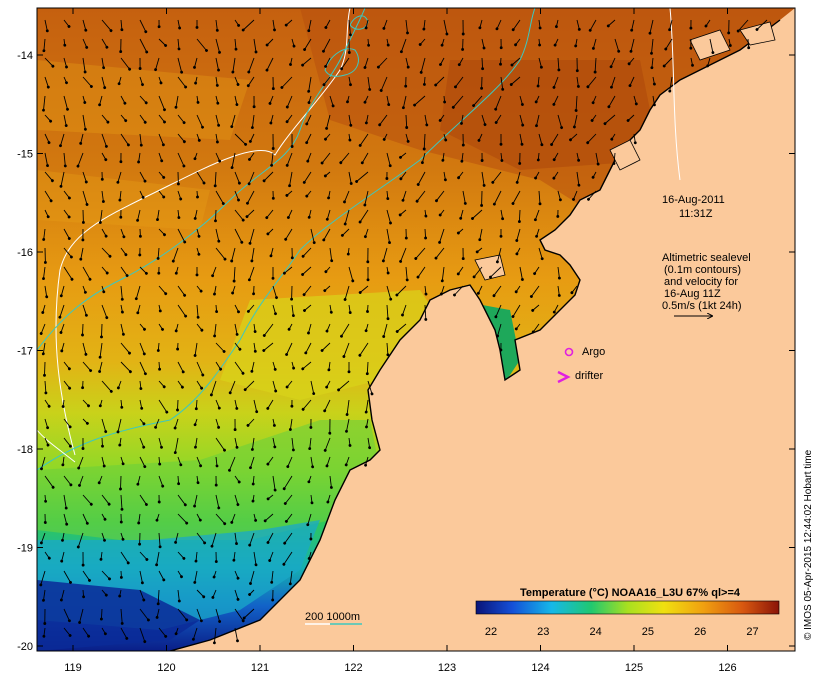 The width and height of the screenshot is (820, 680). What do you see at coordinates (447, 668) in the screenshot?
I see `lon-tick-label: 123` at bounding box center [447, 668].